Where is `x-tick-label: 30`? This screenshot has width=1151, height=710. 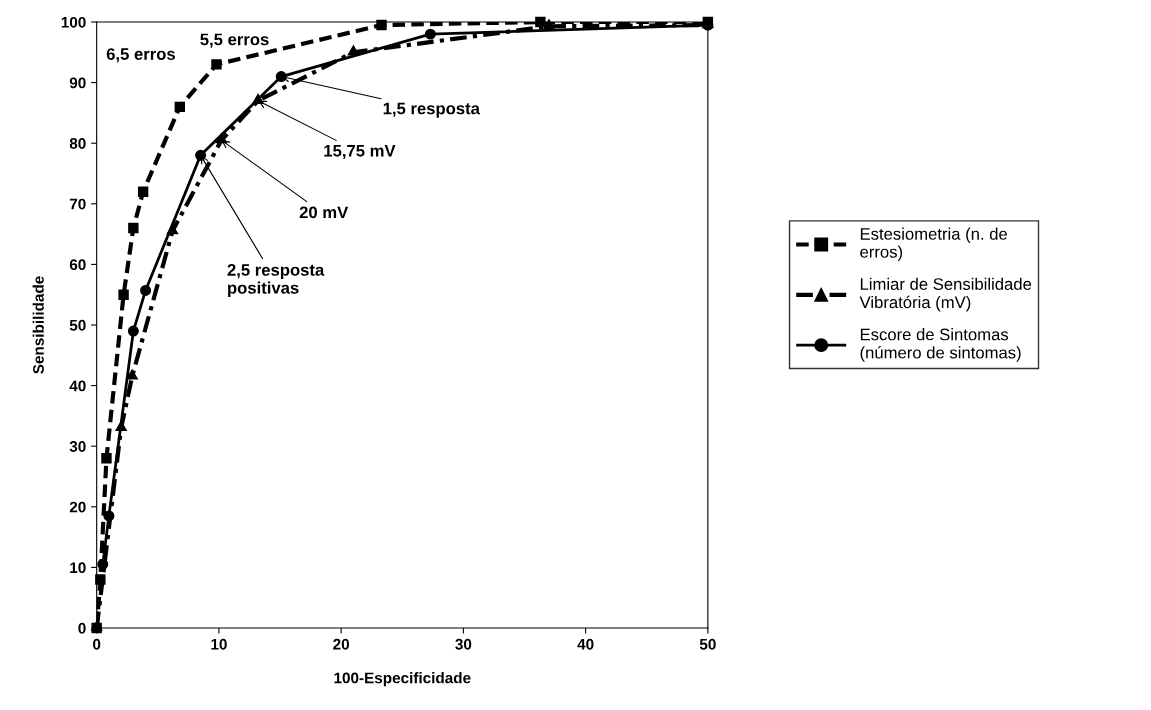
x-tick-label: 30 is located at coordinates (463, 644).